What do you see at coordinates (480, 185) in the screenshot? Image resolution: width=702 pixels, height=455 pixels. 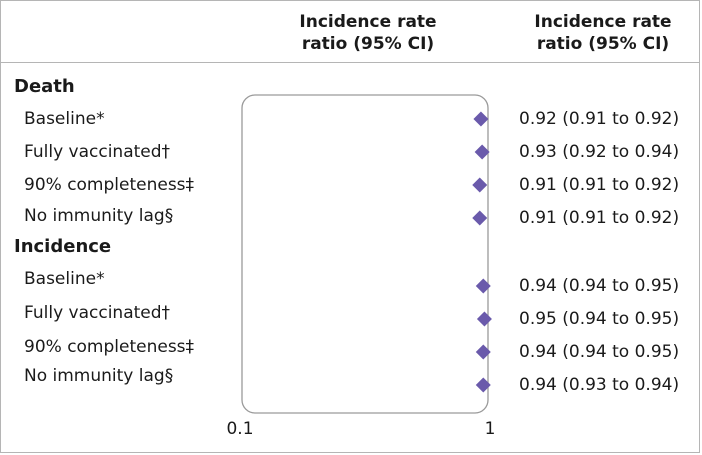 I see `estimate-marker-death-90-completeness` at bounding box center [480, 185].